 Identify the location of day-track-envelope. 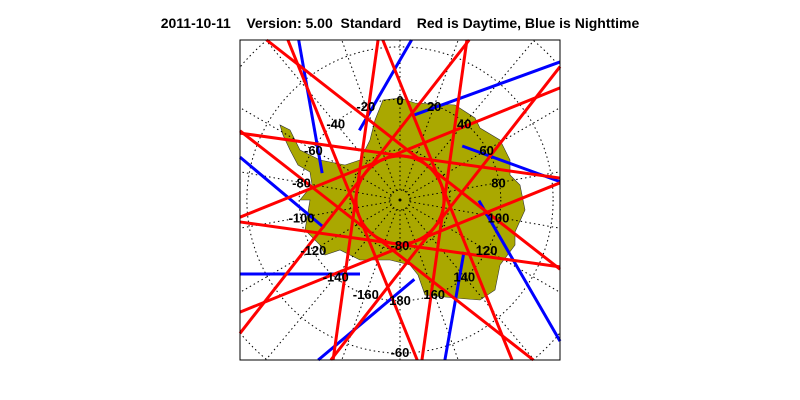
(400, 200).